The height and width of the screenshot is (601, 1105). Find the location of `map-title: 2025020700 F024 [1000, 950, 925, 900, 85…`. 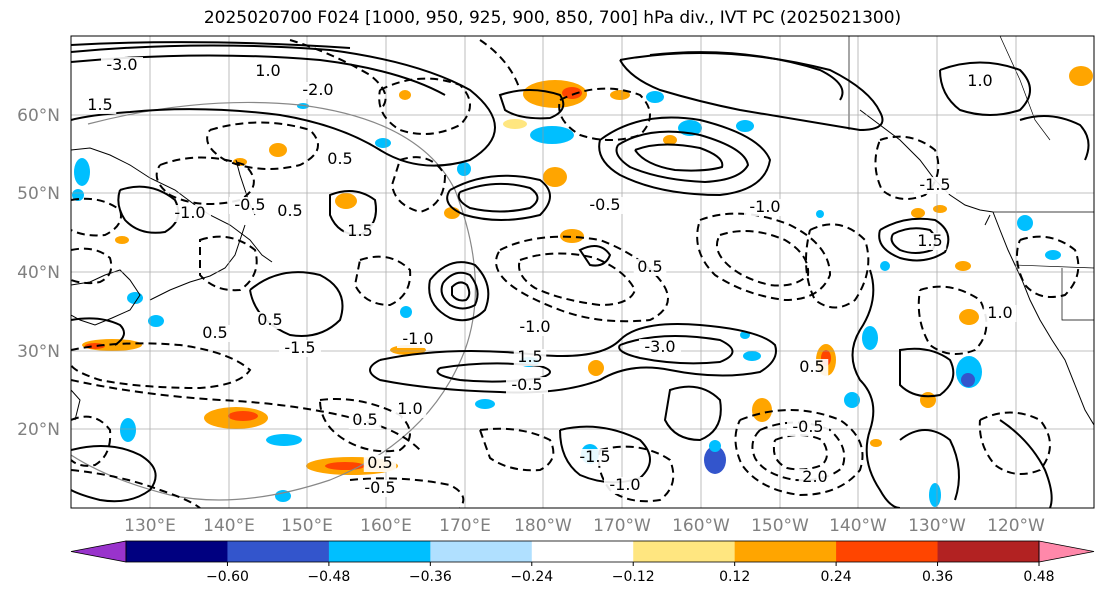

map-title: 2025020700 F024 [1000, 950, 925, 900, 85… is located at coordinates (552, 18).